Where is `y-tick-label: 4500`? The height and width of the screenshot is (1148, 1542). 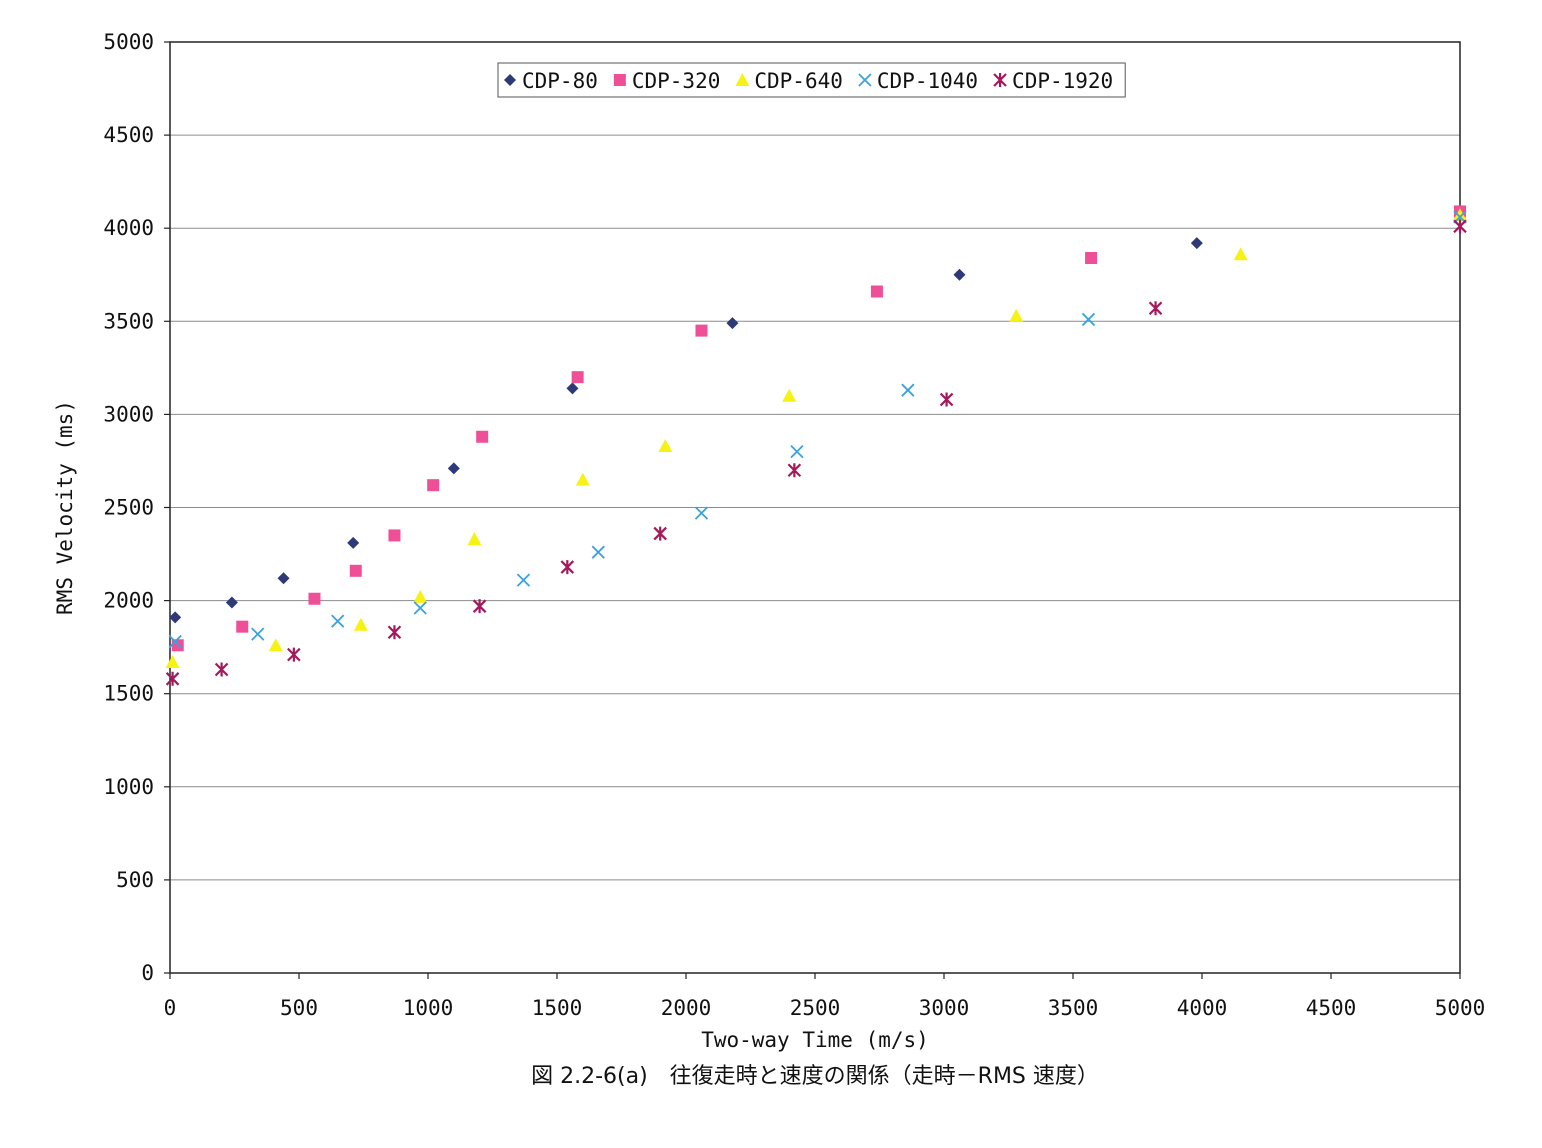 y-tick-label: 4500 is located at coordinates (128, 135).